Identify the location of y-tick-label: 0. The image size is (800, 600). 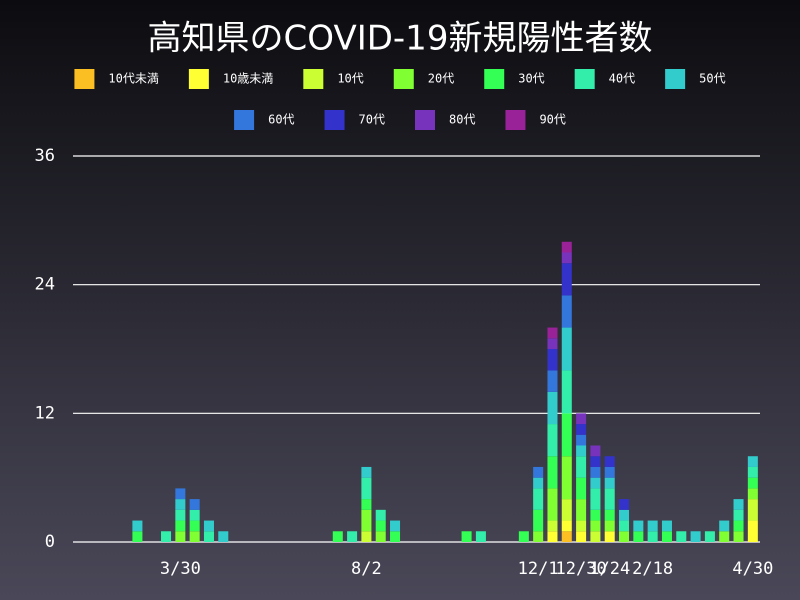
(50, 542).